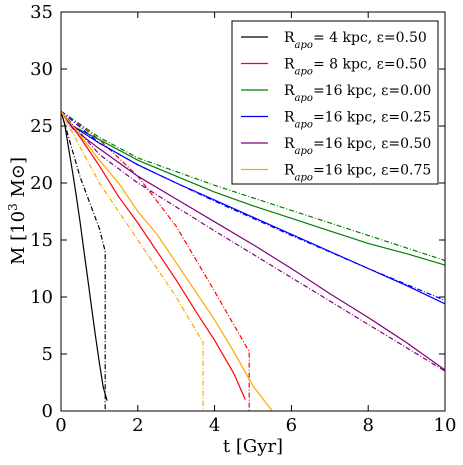 The height and width of the screenshot is (465, 463). I want to click on legend-label-6: Rapo=16 kpc, ε=0.75, so click(357, 173).